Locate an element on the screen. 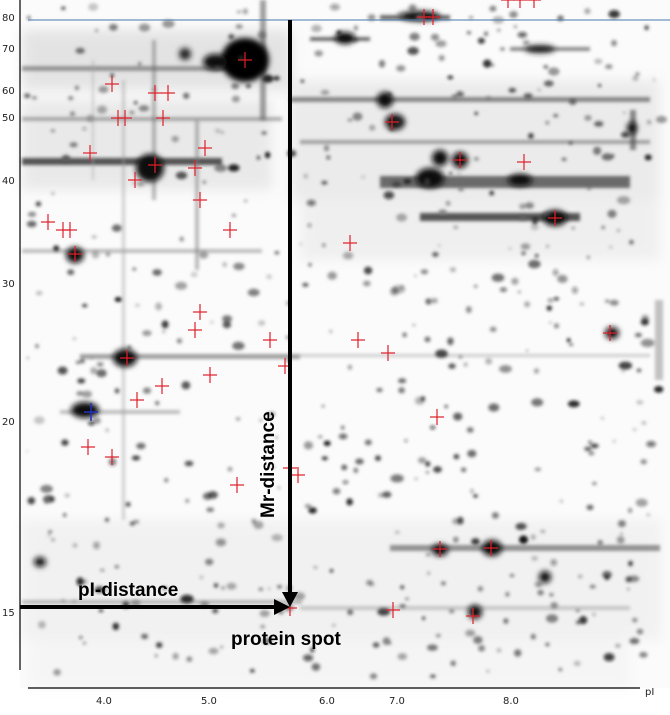  x-tick-label: 4.0 is located at coordinates (104, 701).